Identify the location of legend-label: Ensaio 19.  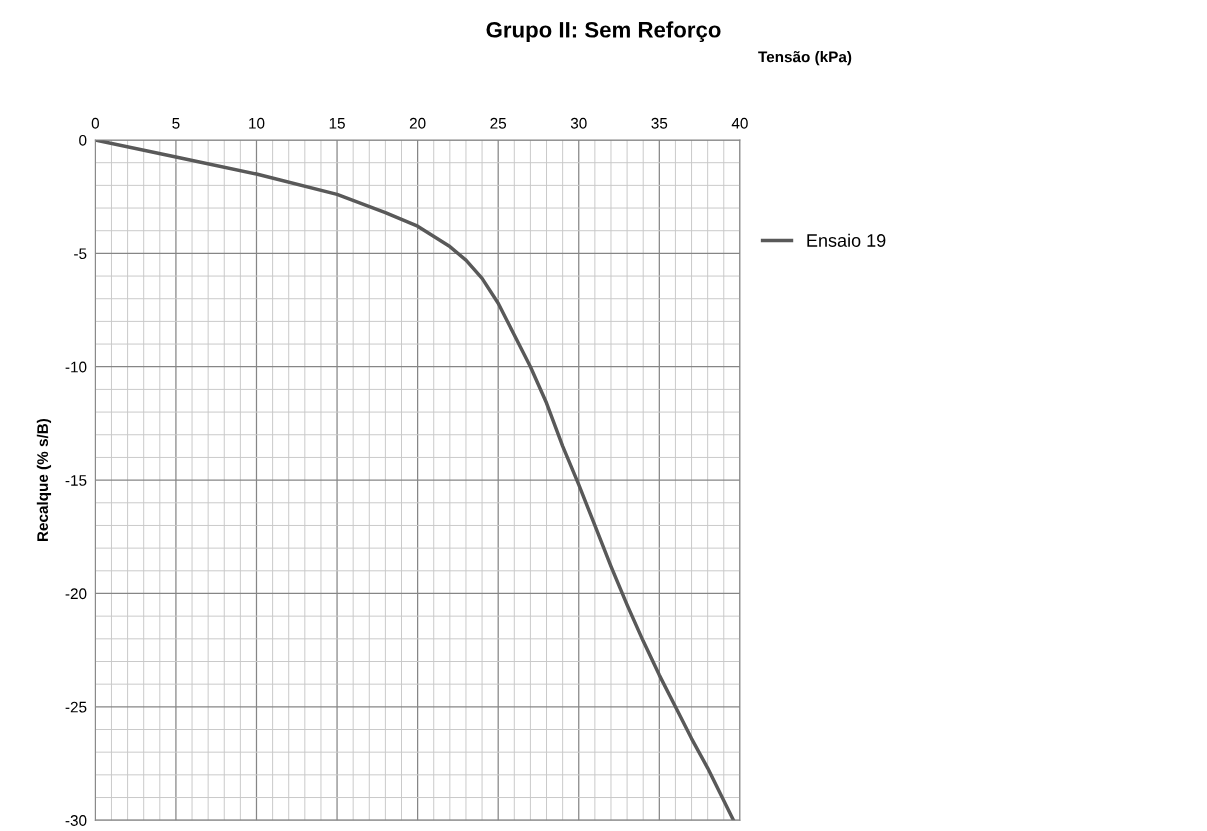
(846, 240).